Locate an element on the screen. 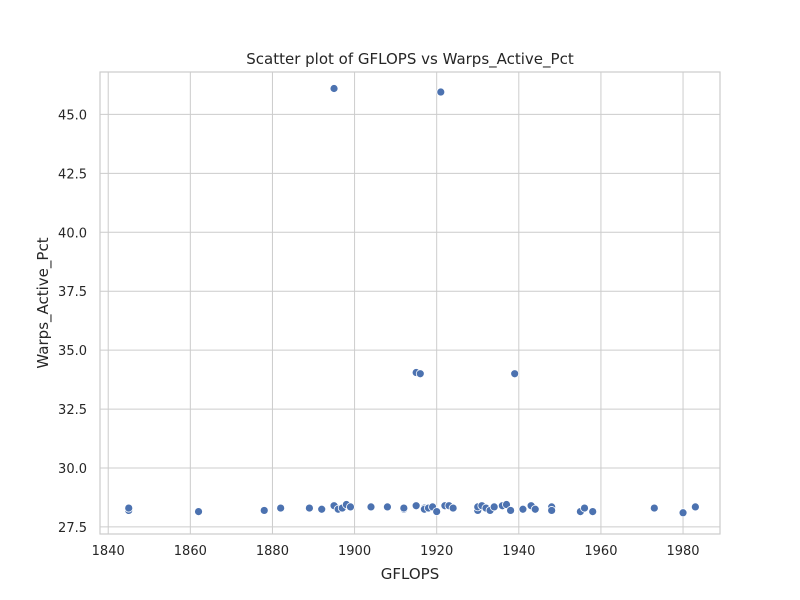 The width and height of the screenshot is (800, 600). y-tick-label: 42.5 is located at coordinates (72, 174).